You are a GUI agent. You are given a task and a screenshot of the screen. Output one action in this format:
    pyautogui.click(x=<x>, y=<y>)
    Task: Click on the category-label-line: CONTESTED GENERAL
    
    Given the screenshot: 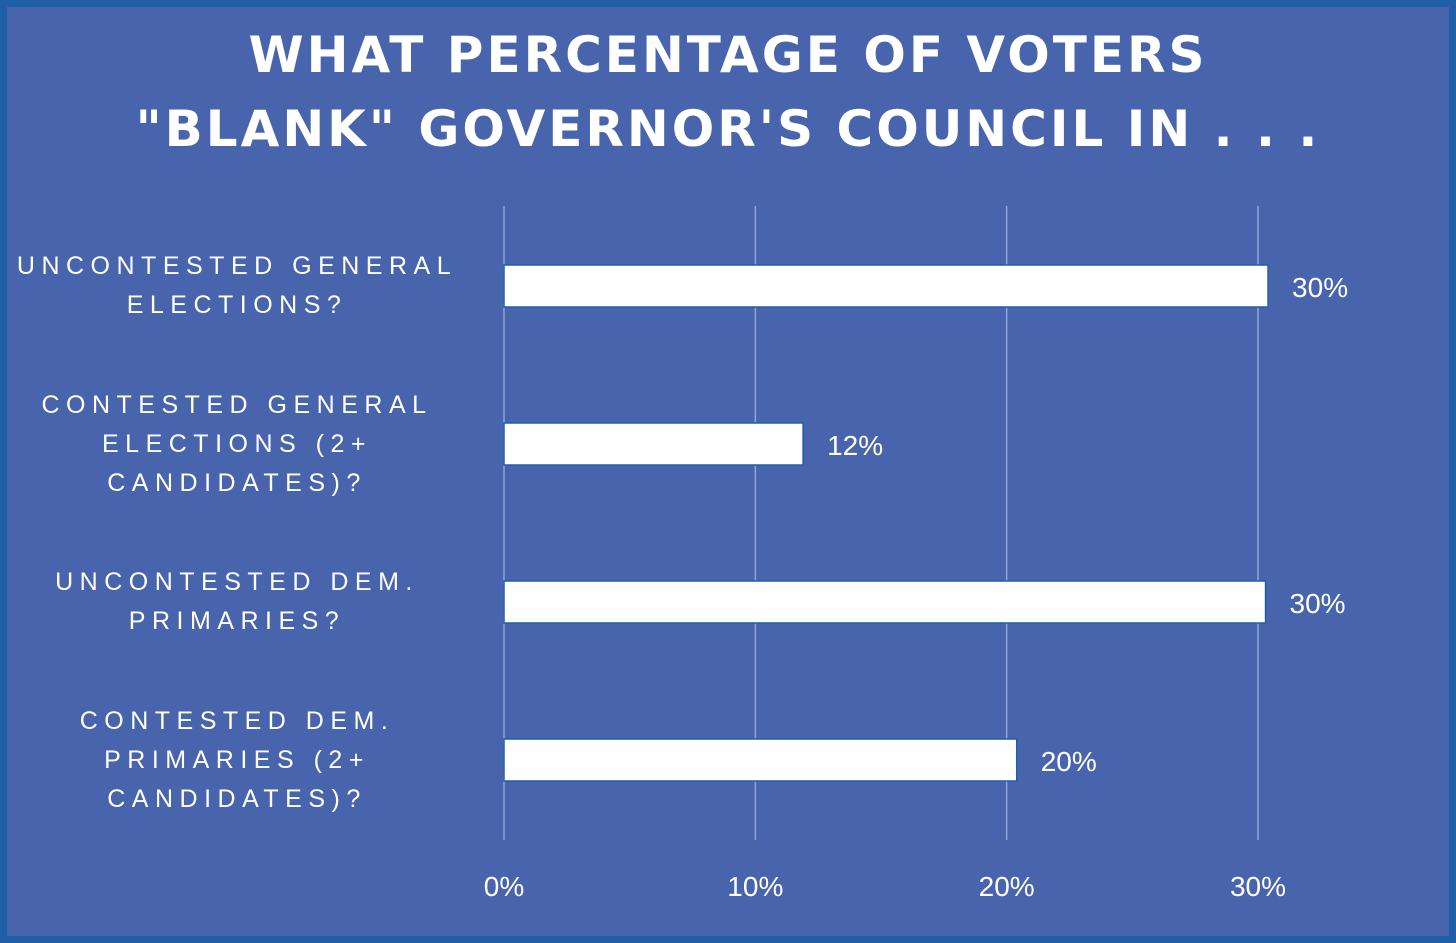 What is the action you would take?
    pyautogui.click(x=237, y=404)
    